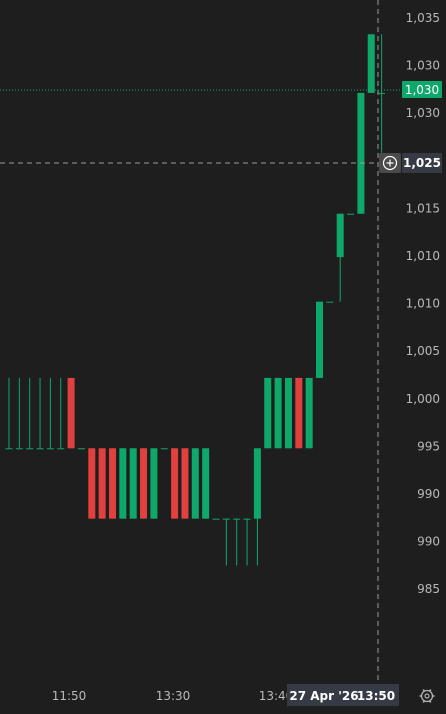  I want to click on gear-icon, so click(427, 696).